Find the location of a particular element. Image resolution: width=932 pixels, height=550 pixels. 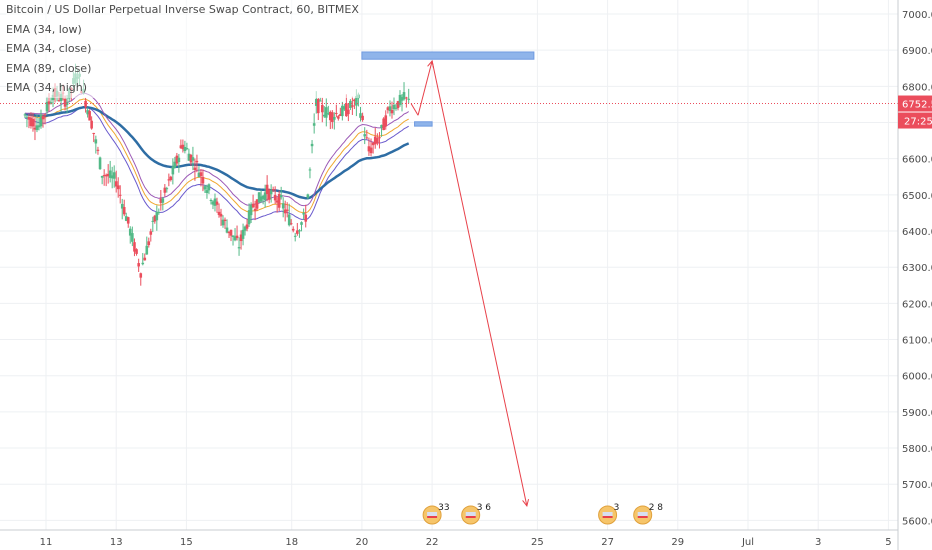

y-tick-label: 5700.0 is located at coordinates (917, 485).